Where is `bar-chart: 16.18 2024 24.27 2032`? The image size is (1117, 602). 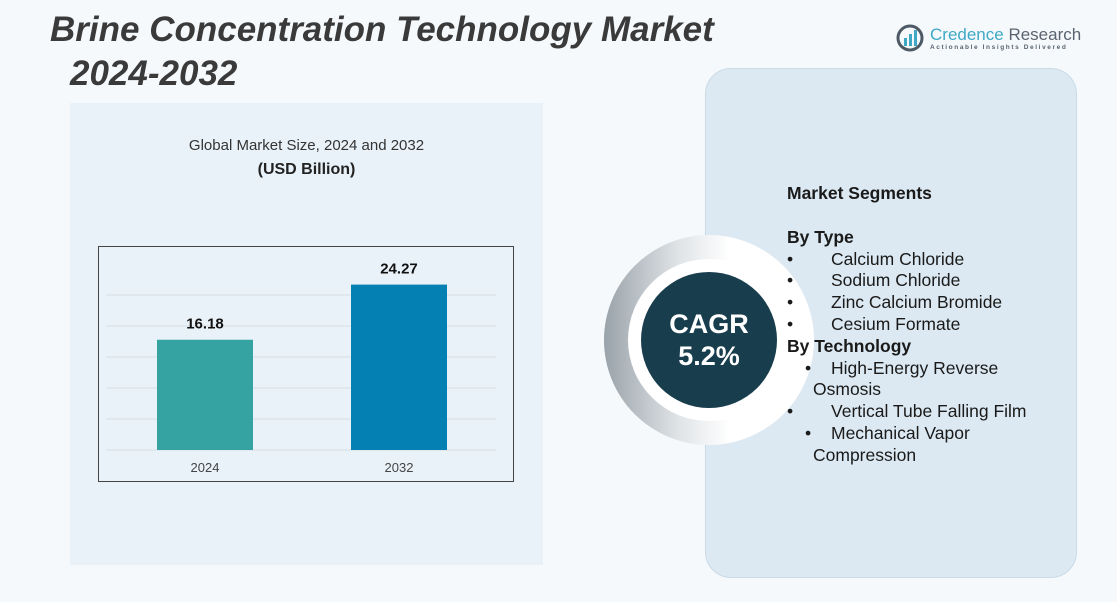
bar-chart: 16.18 2024 24.27 2032 is located at coordinates (306, 364).